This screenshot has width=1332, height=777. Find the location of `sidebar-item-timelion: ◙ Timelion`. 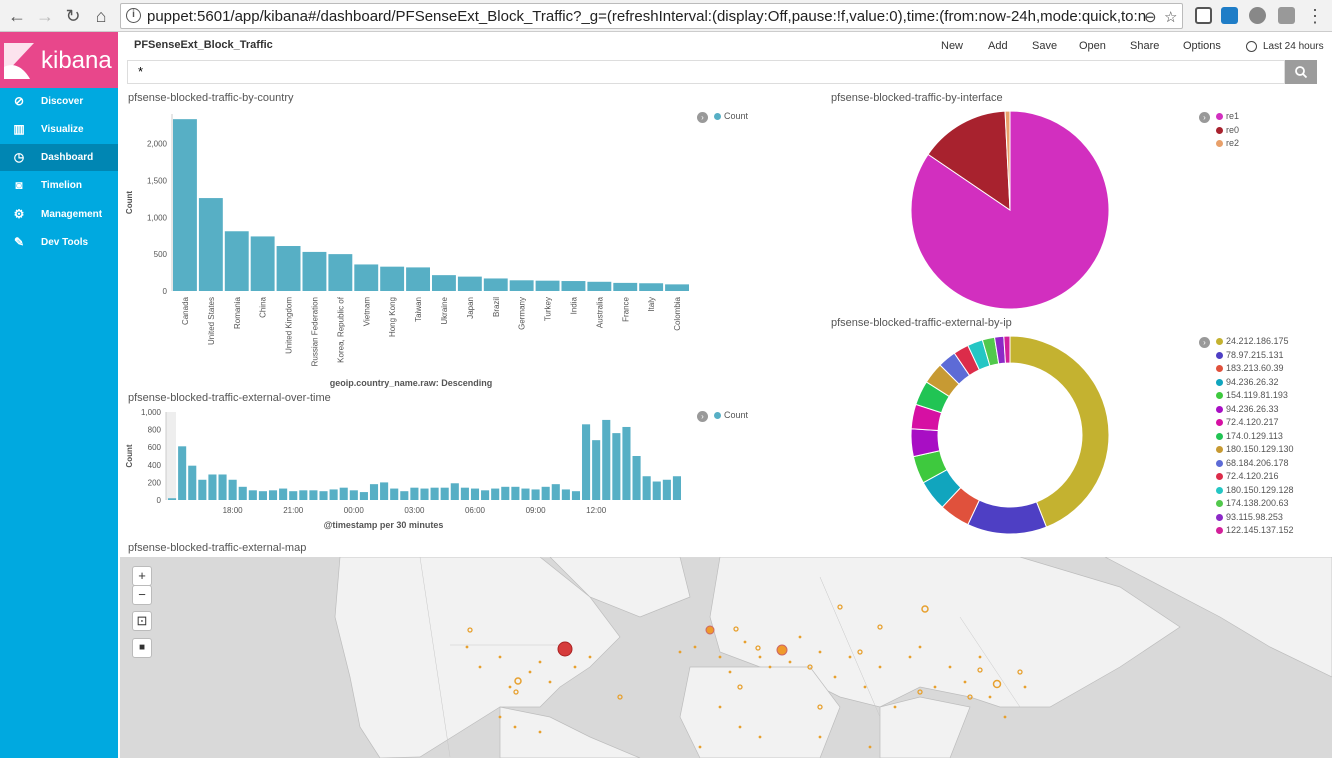

sidebar-item-timelion: ◙ Timelion is located at coordinates (59, 185).